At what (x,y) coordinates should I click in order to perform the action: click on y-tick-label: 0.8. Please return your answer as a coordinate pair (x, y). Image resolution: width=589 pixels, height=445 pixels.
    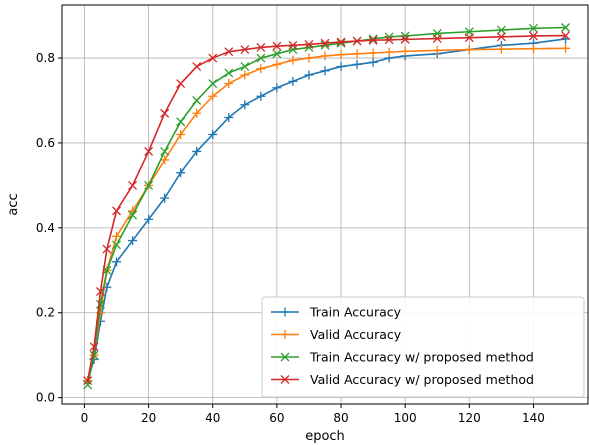
    Looking at the image, I should click on (45, 58).